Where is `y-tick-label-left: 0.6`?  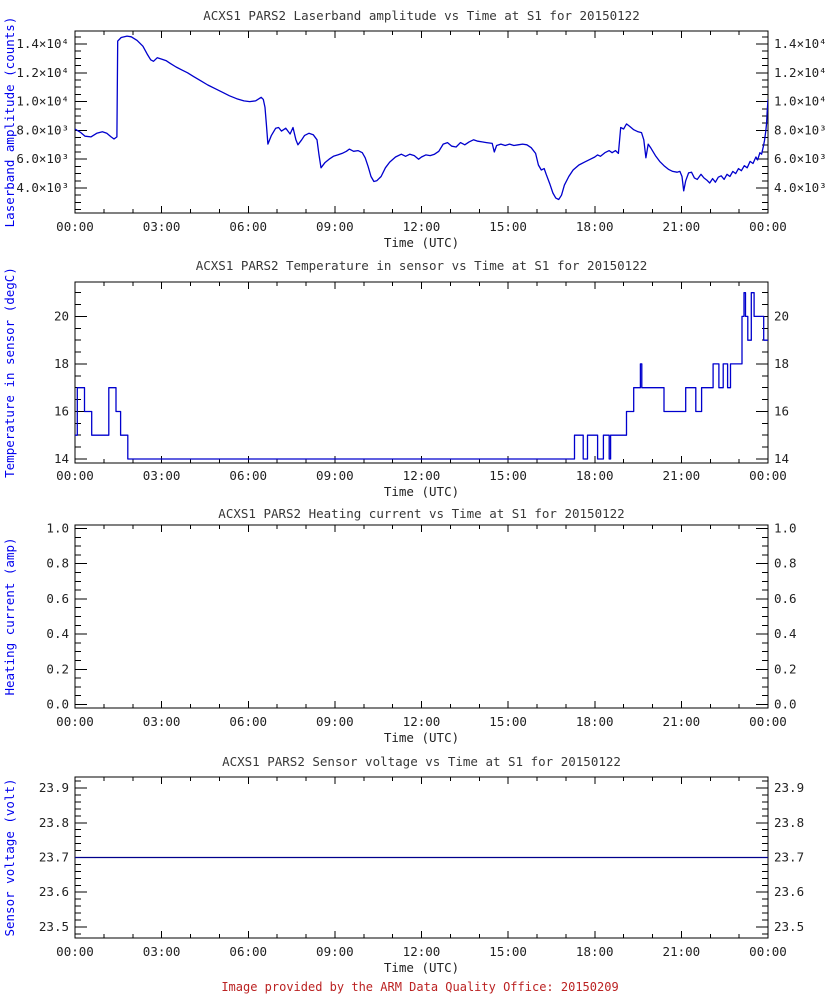
y-tick-label-left: 0.6 is located at coordinates (57, 598).